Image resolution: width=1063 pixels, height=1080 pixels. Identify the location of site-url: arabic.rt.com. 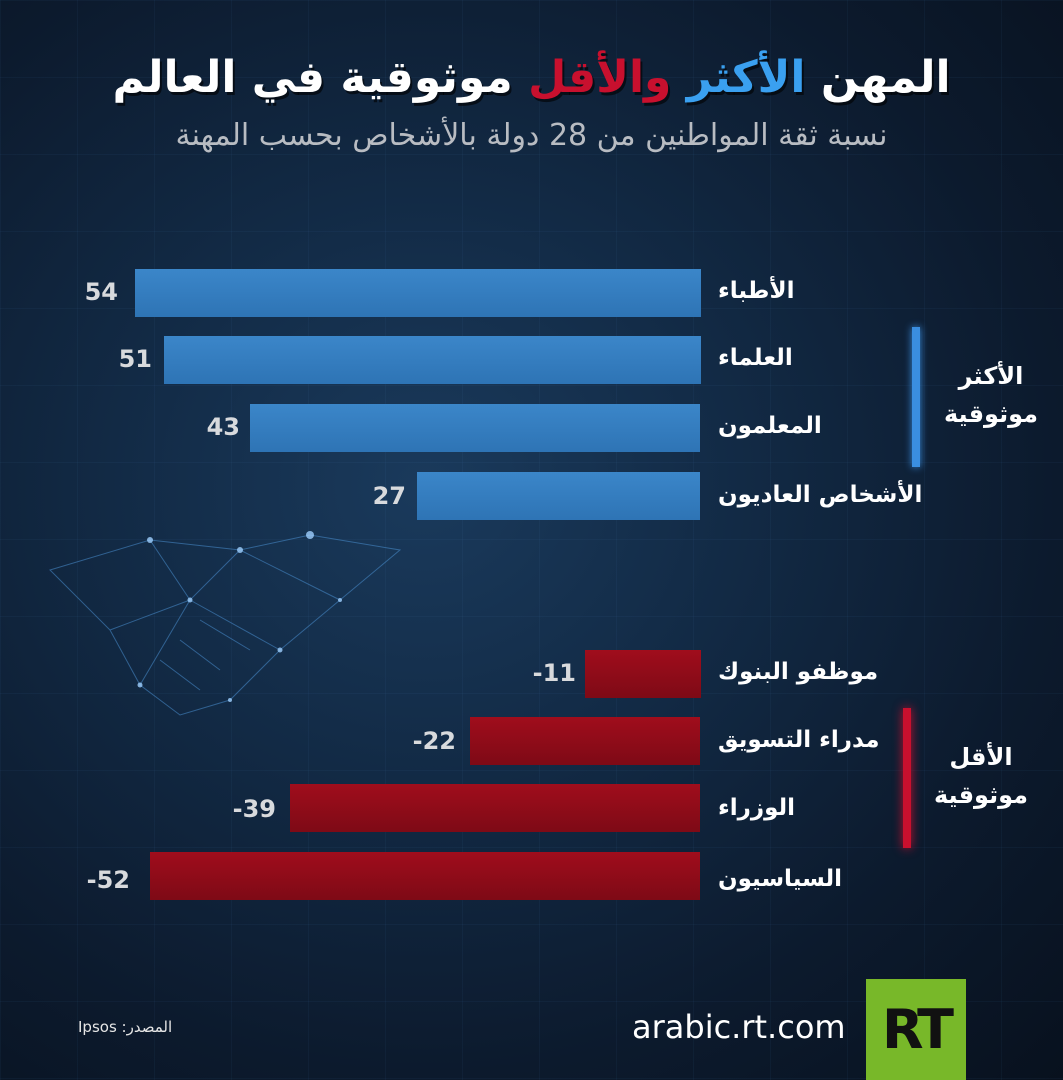
(739, 1027).